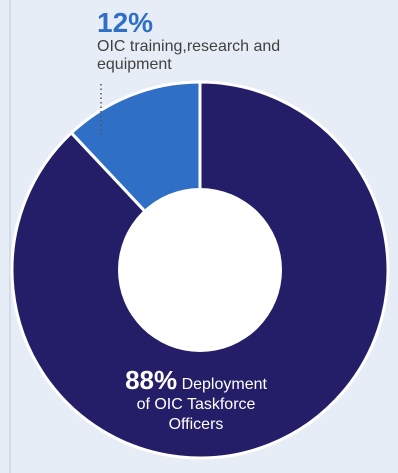  Describe the element at coordinates (10, 236) in the screenshot. I see `left-divider` at that location.